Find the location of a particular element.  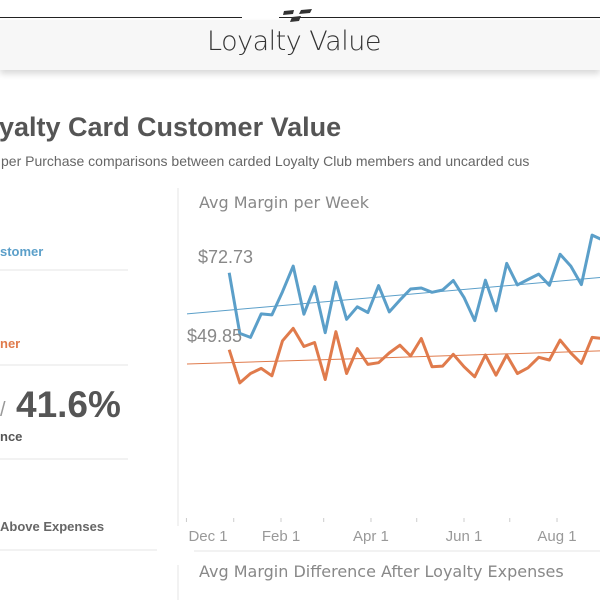

x-tick-label: Feb 1 is located at coordinates (281, 536).